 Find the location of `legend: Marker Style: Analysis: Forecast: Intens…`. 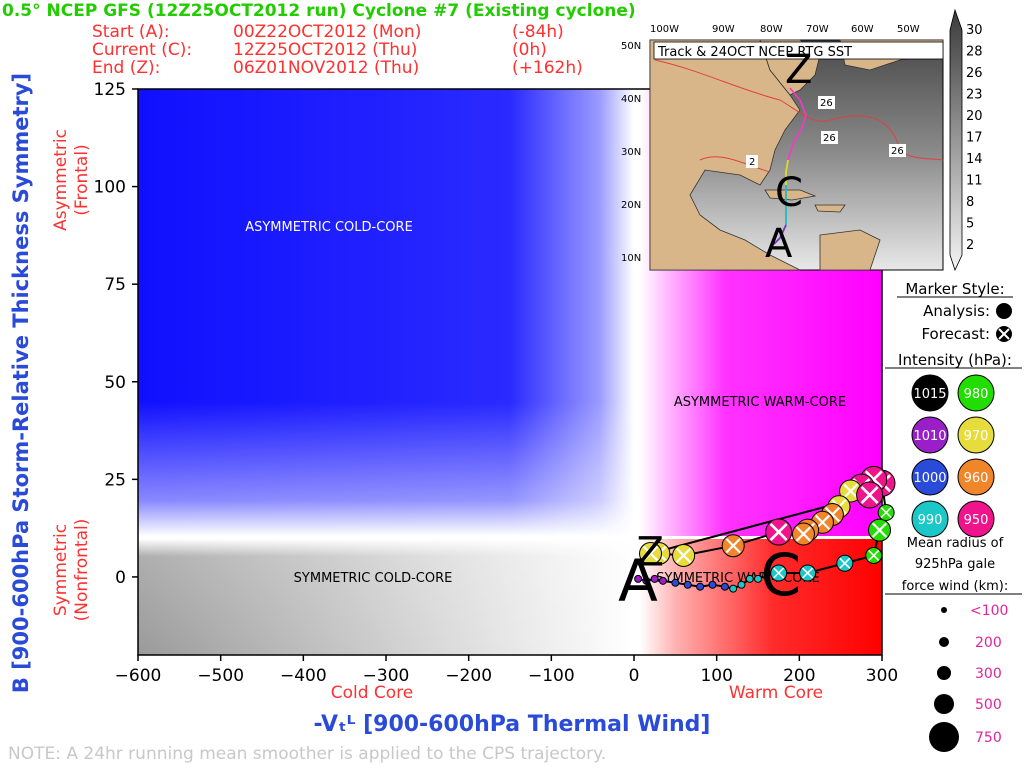

legend: Marker Style: Analysis: Forecast: Intens… is located at coordinates (953, 516).